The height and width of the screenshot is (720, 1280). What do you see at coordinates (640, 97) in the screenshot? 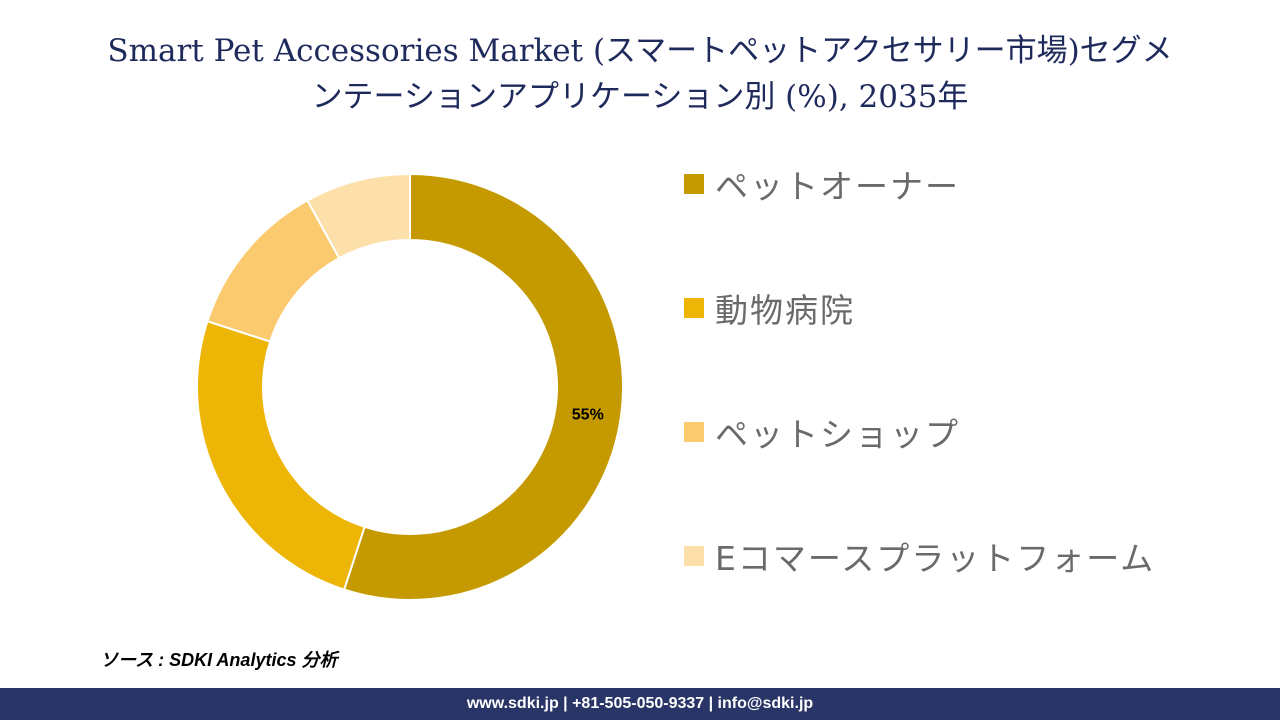
I see `chart-title-line-2: ンテーションアプリケーション別 (%), 2035年` at bounding box center [640, 97].